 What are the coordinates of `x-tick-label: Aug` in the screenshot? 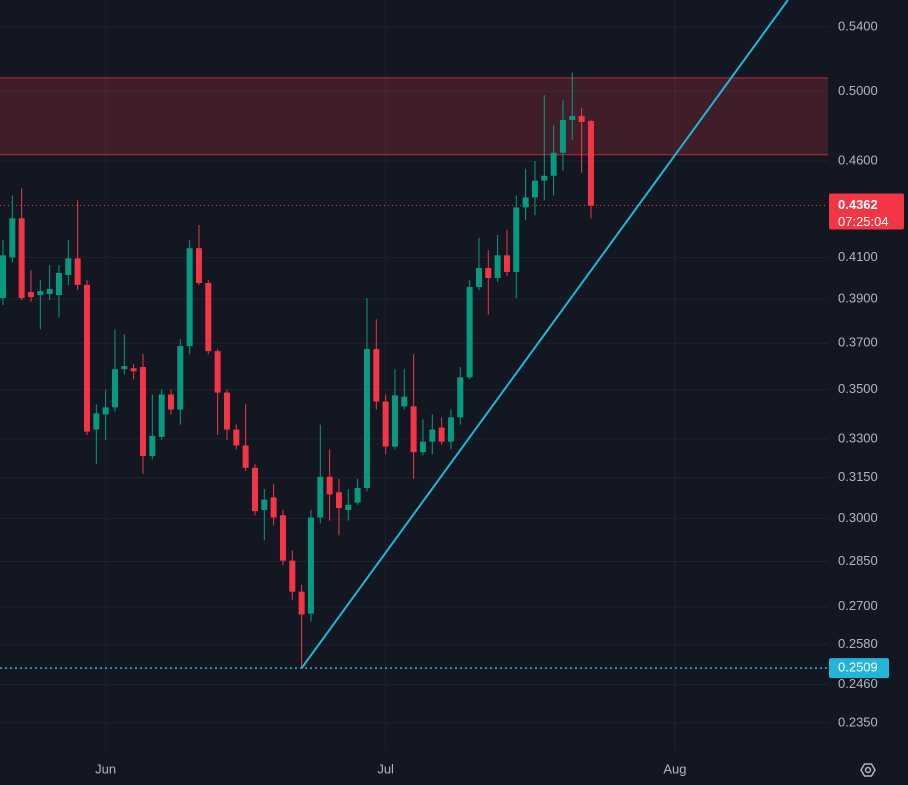 It's located at (674, 768).